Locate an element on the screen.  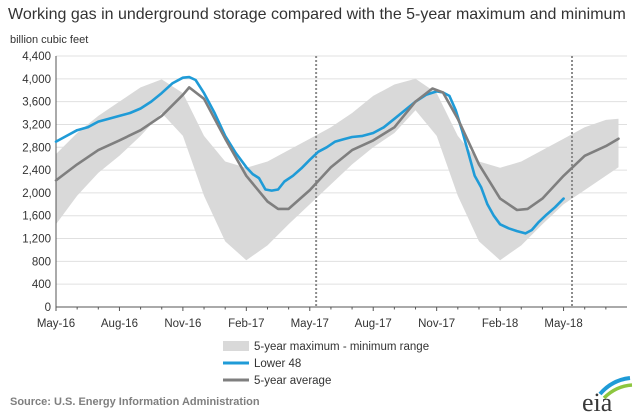
x-tick-label: Aug-17 is located at coordinates (373, 324).